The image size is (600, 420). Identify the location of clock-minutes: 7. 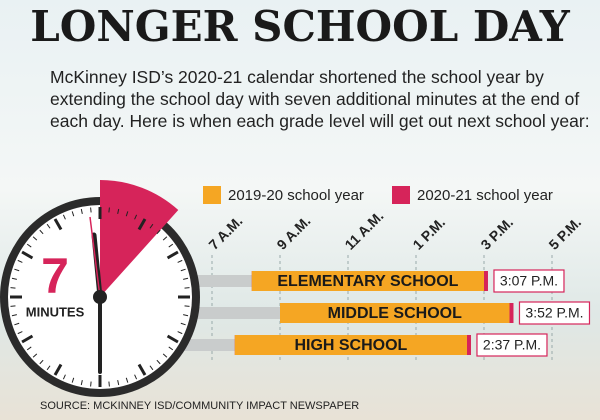
(55, 276).